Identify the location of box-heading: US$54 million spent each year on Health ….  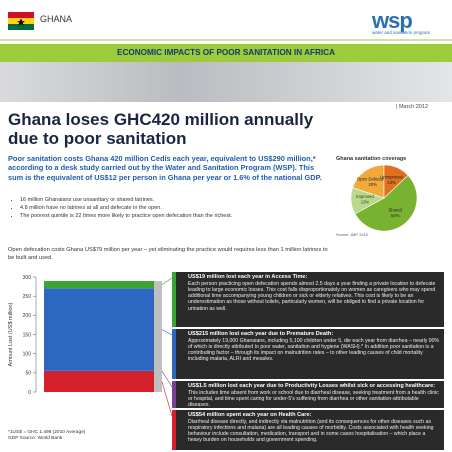
(250, 415).